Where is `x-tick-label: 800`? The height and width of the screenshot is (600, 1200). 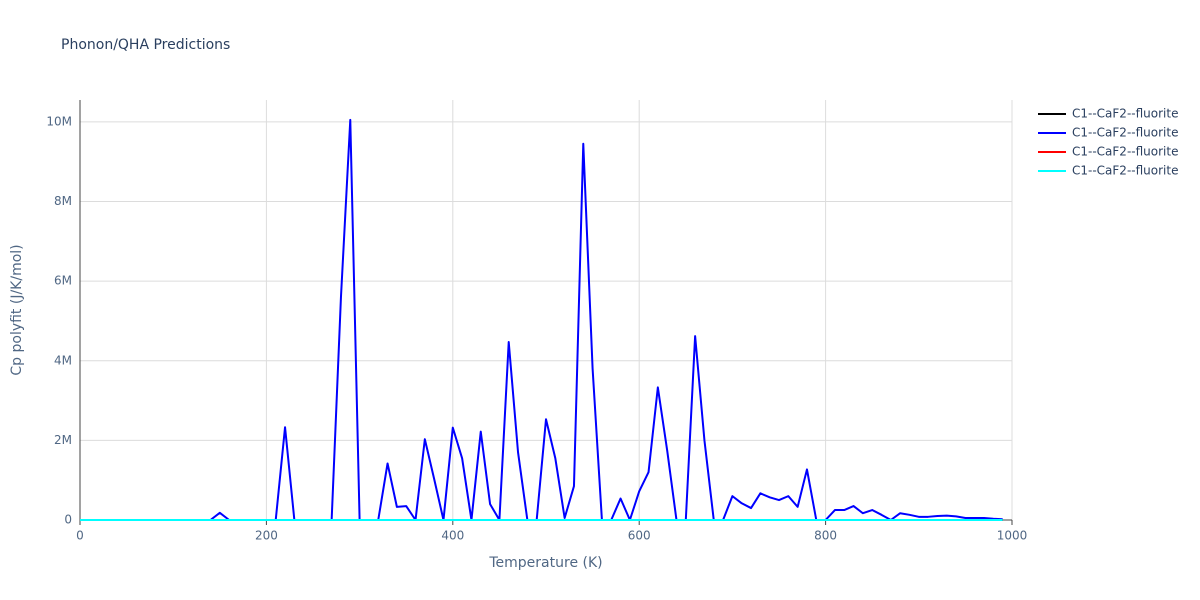 x-tick-label: 800 is located at coordinates (825, 536).